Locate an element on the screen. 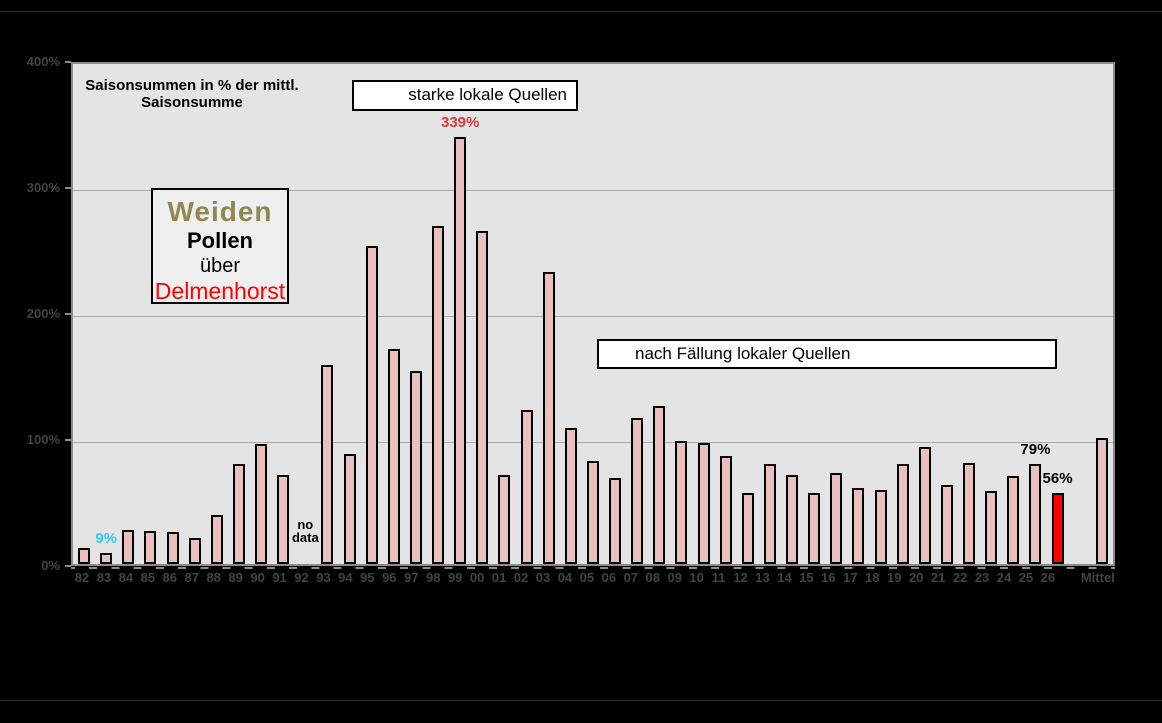  slide-bottom-border is located at coordinates (581, 700).